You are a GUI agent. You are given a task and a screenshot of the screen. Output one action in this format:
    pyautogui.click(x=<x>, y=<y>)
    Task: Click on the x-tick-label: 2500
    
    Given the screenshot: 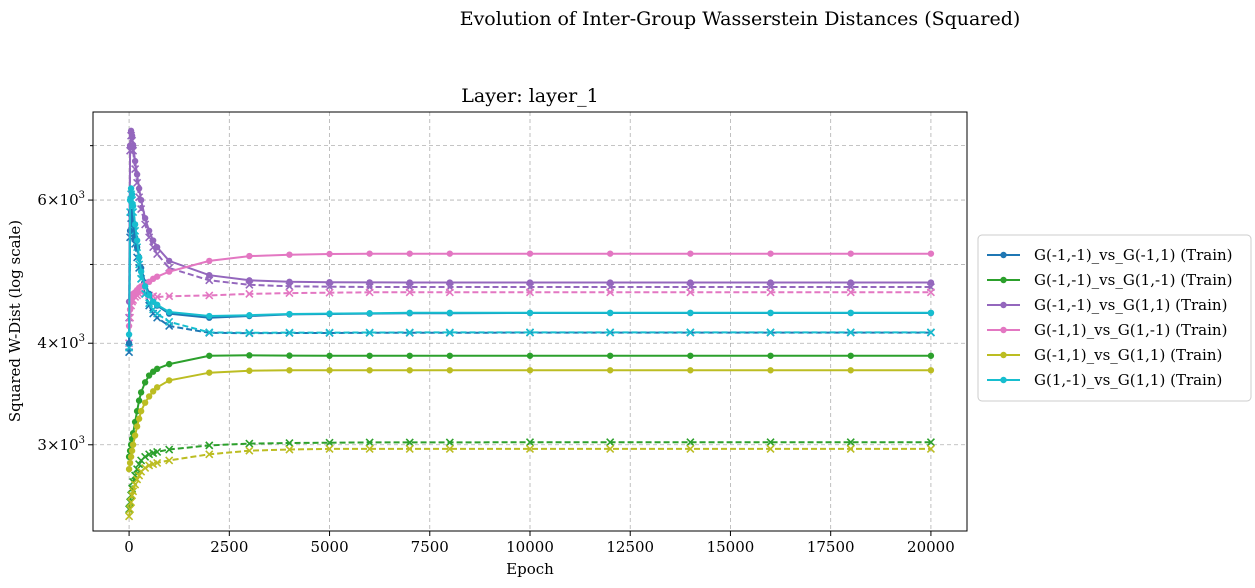 What is the action you would take?
    pyautogui.click(x=229, y=547)
    